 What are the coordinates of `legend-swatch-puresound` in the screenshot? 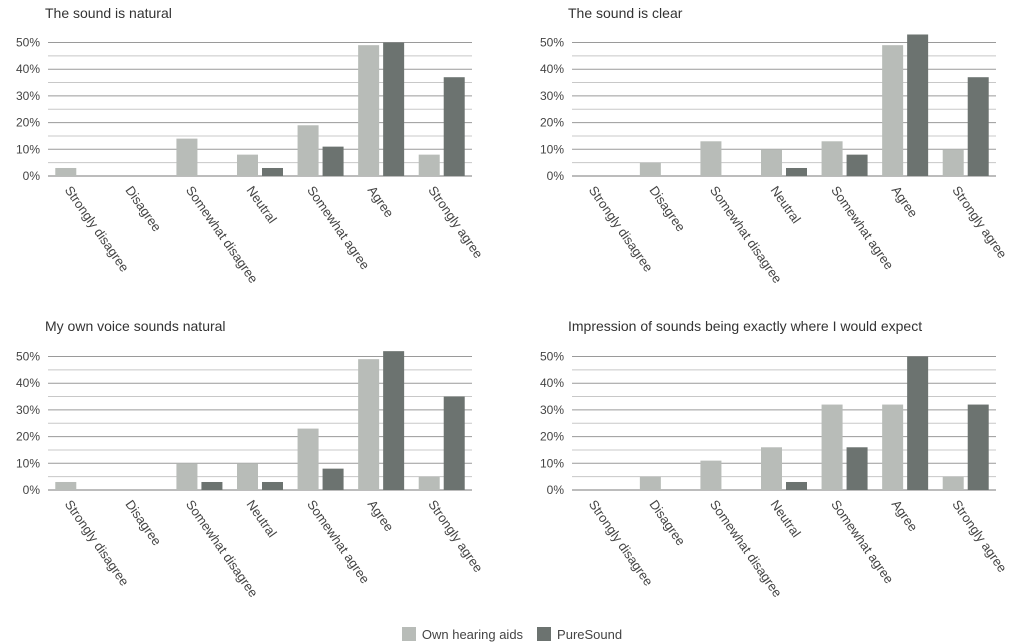 It's located at (544, 634).